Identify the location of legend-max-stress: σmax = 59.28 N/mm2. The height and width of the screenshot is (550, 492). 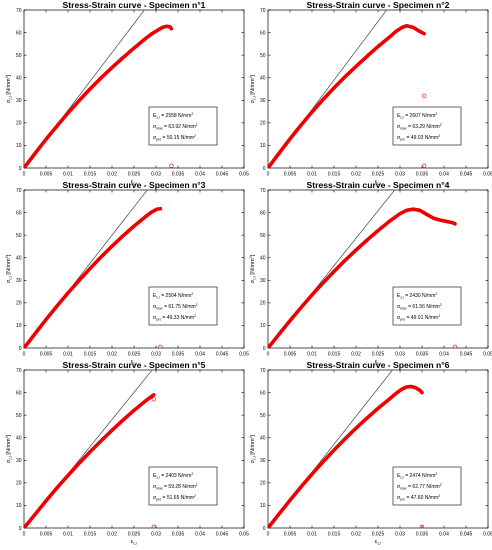
(175, 486).